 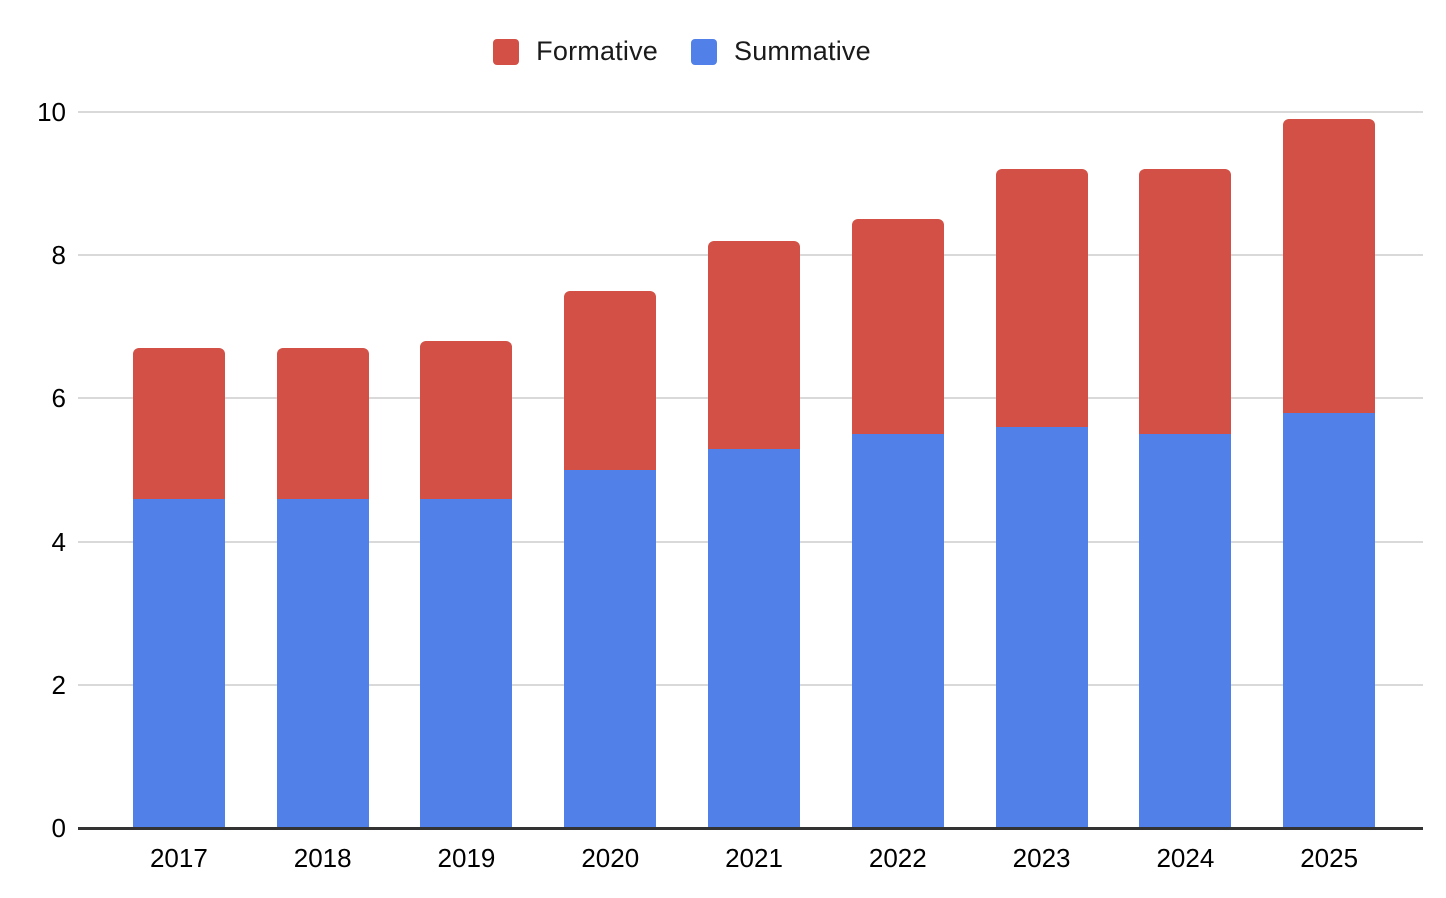 What do you see at coordinates (322, 858) in the screenshot?
I see `x-tick-label-2018: 2018` at bounding box center [322, 858].